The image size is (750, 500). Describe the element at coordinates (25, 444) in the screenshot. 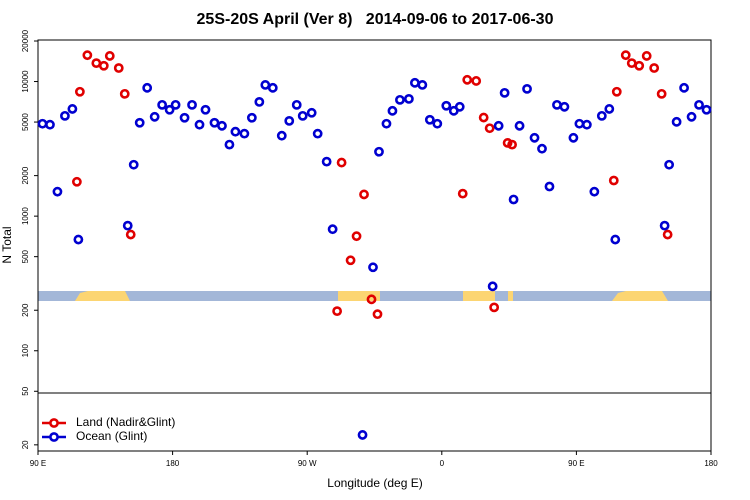

I see `y-tick-label: 20` at that location.